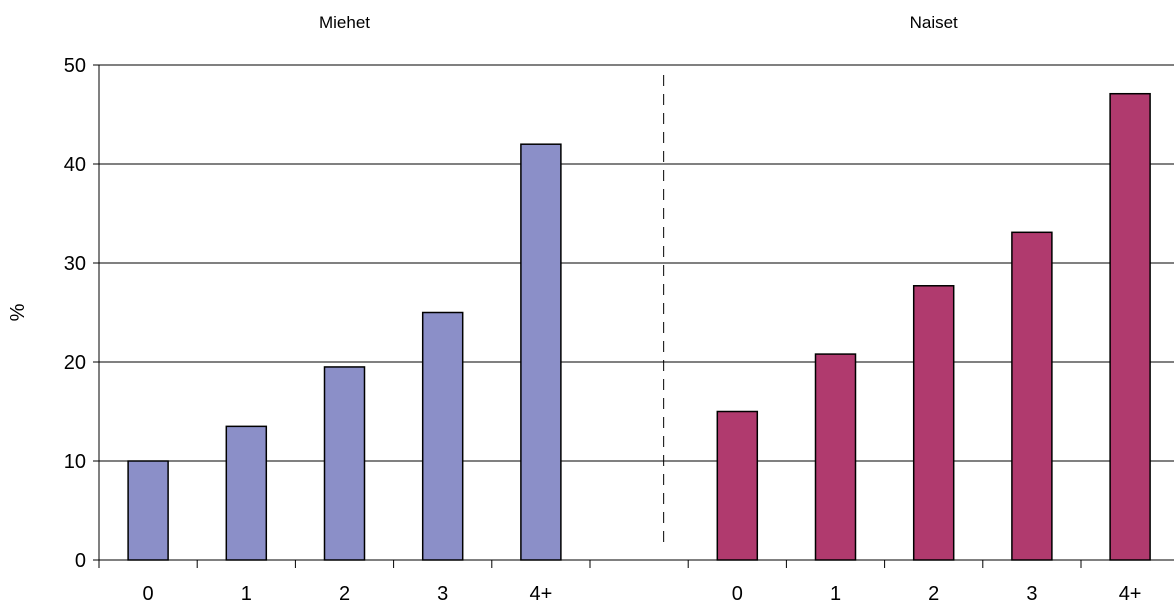 This screenshot has height=614, width=1174. Describe the element at coordinates (75, 66) in the screenshot. I see `y-tick-label: 50` at that location.